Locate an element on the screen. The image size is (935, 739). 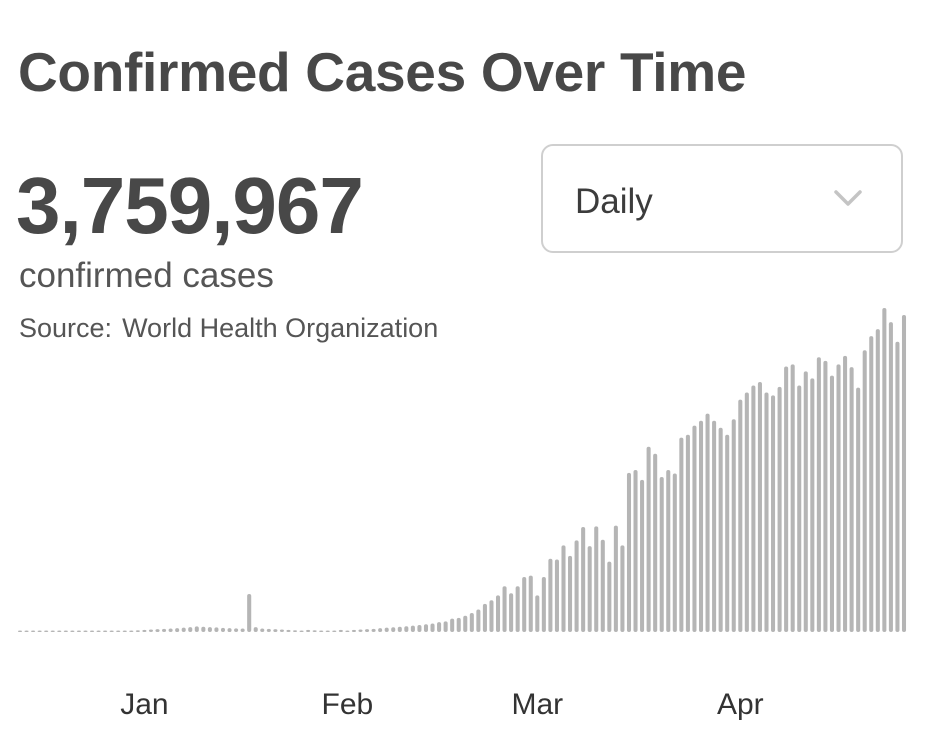
total-cases-label: confirmed cases is located at coordinates (146, 275).